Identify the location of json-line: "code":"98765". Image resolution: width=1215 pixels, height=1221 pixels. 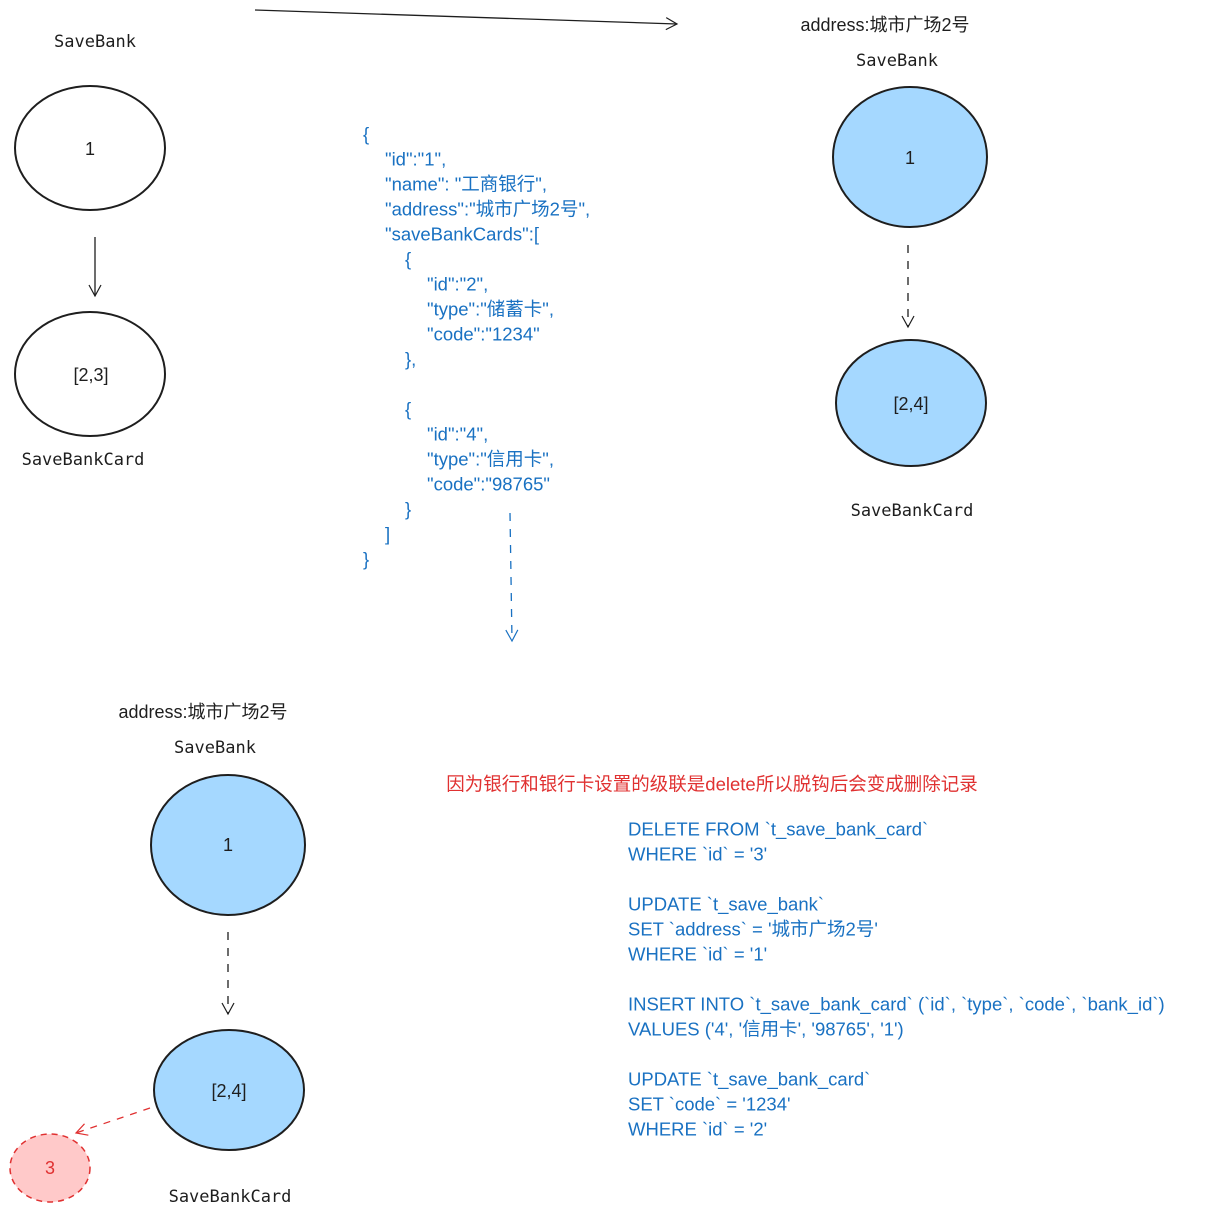
(488, 484).